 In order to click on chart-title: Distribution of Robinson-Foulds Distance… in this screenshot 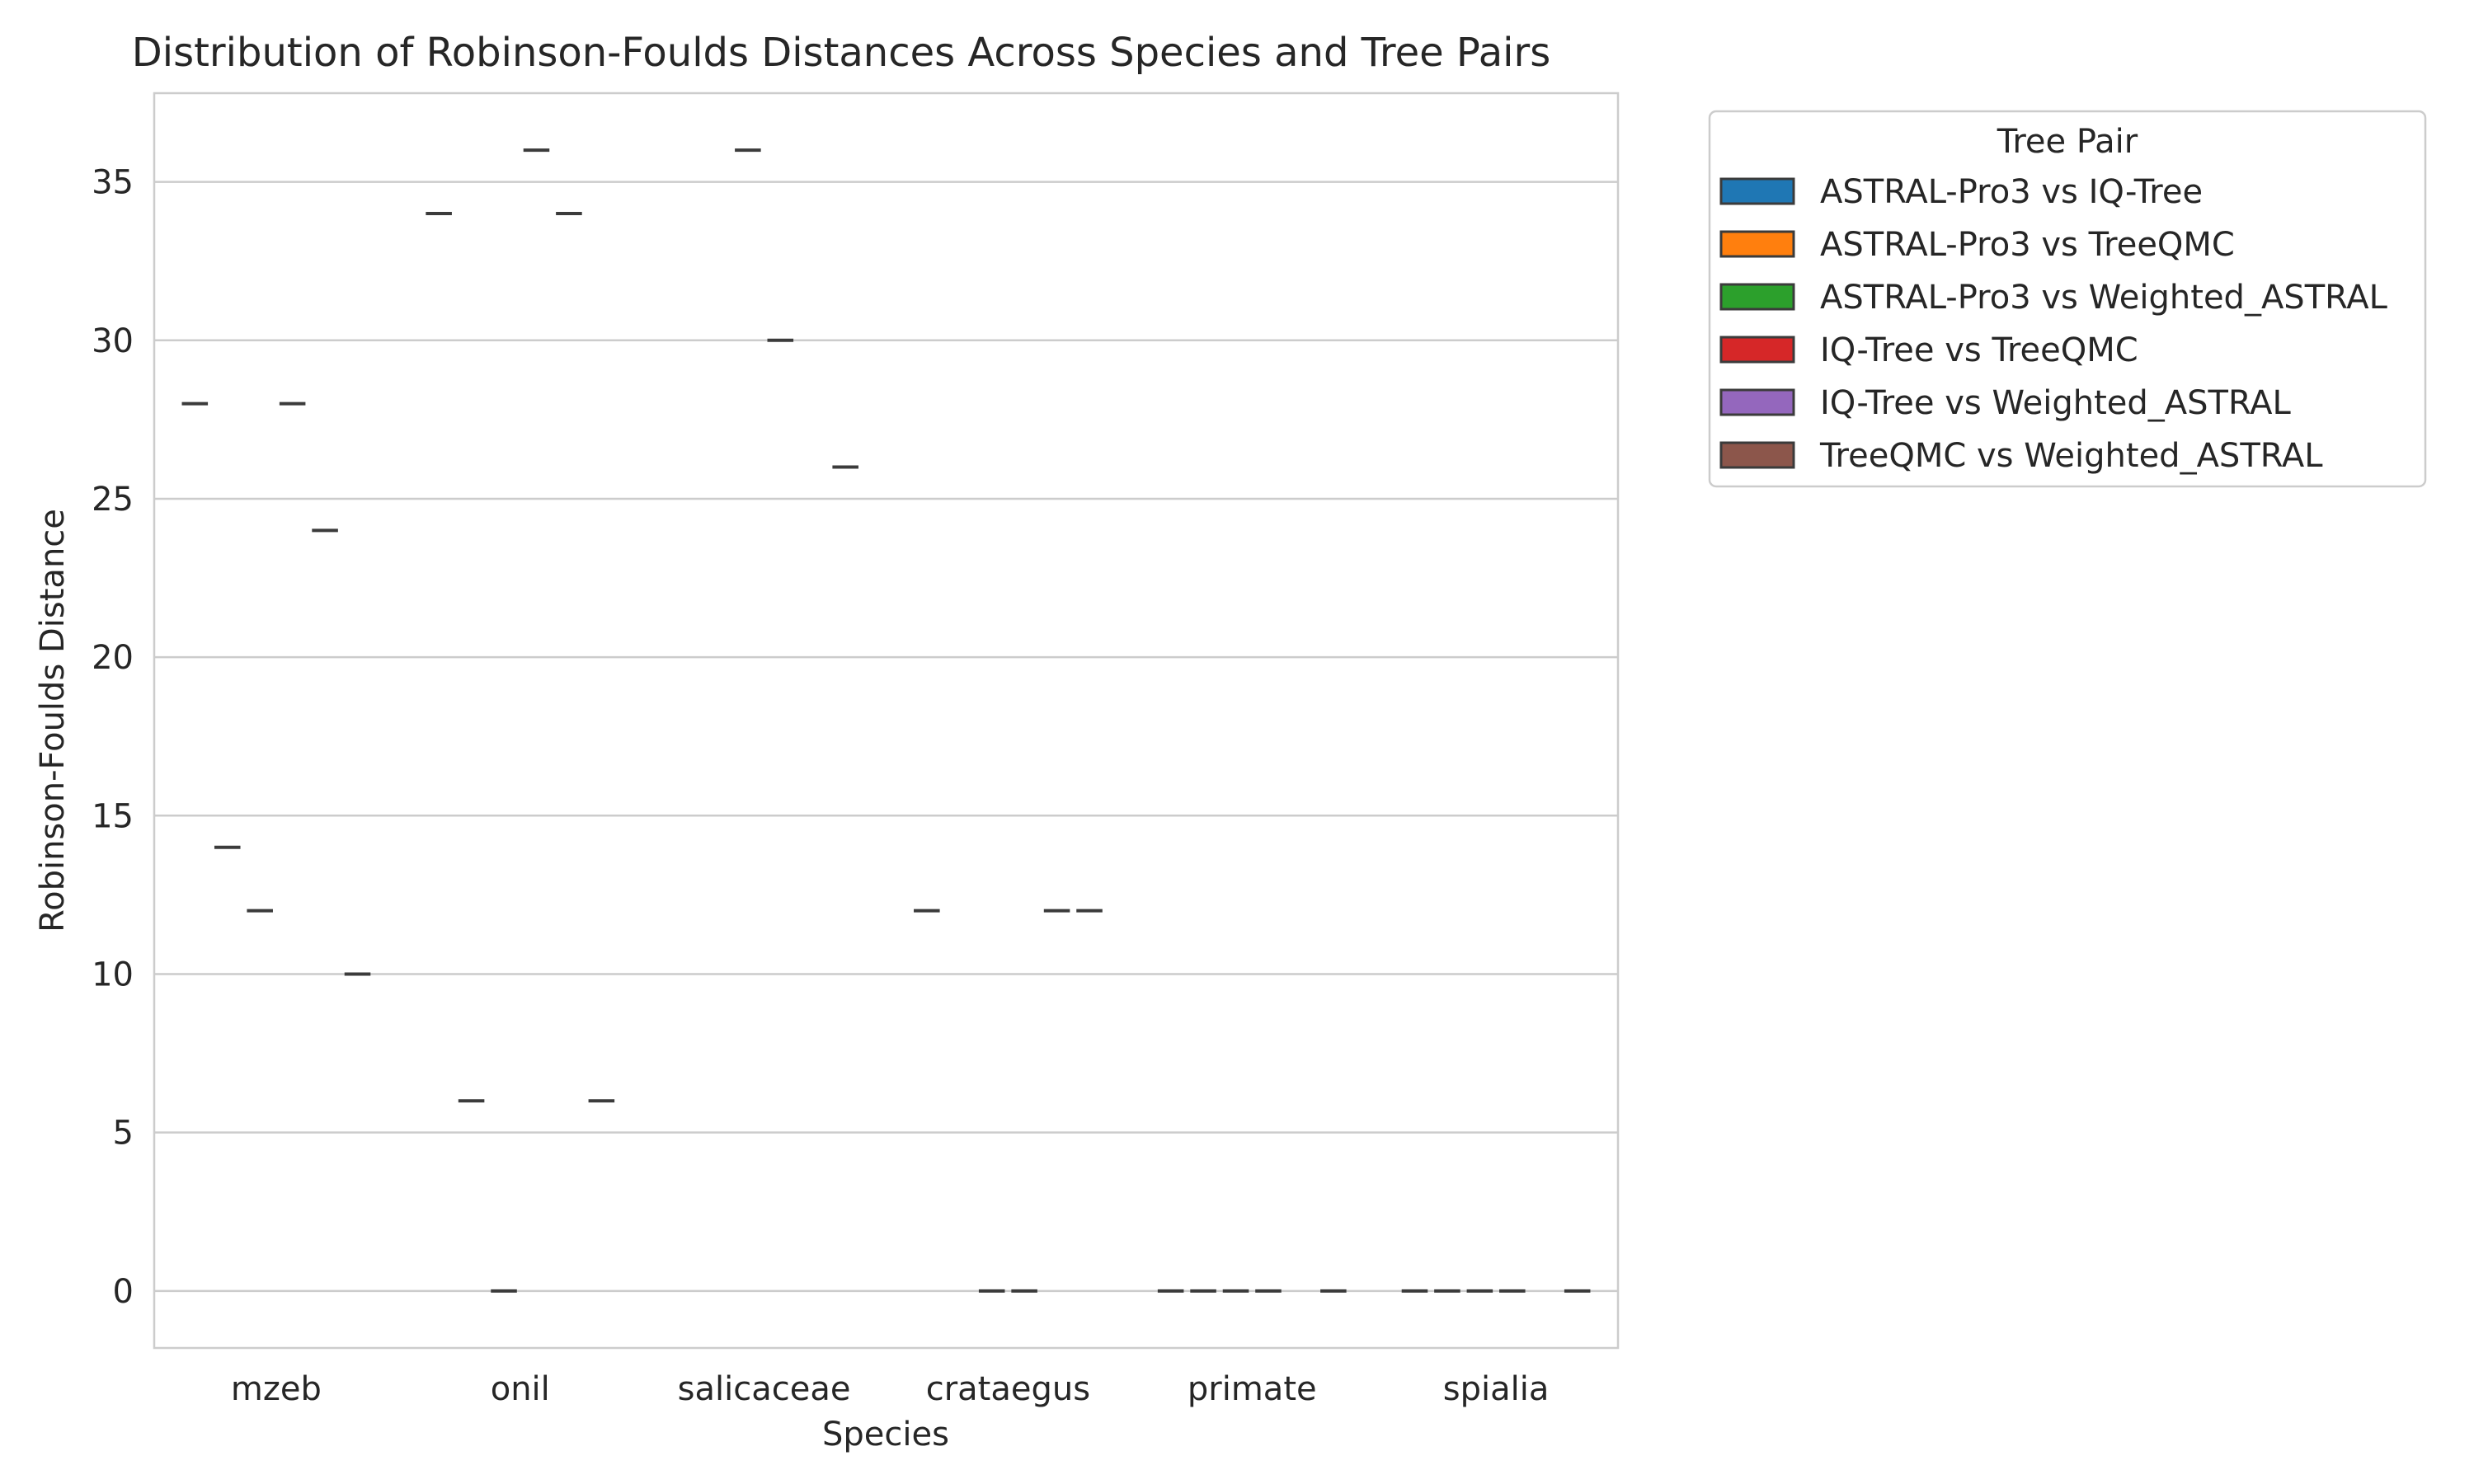, I will do `click(841, 53)`.